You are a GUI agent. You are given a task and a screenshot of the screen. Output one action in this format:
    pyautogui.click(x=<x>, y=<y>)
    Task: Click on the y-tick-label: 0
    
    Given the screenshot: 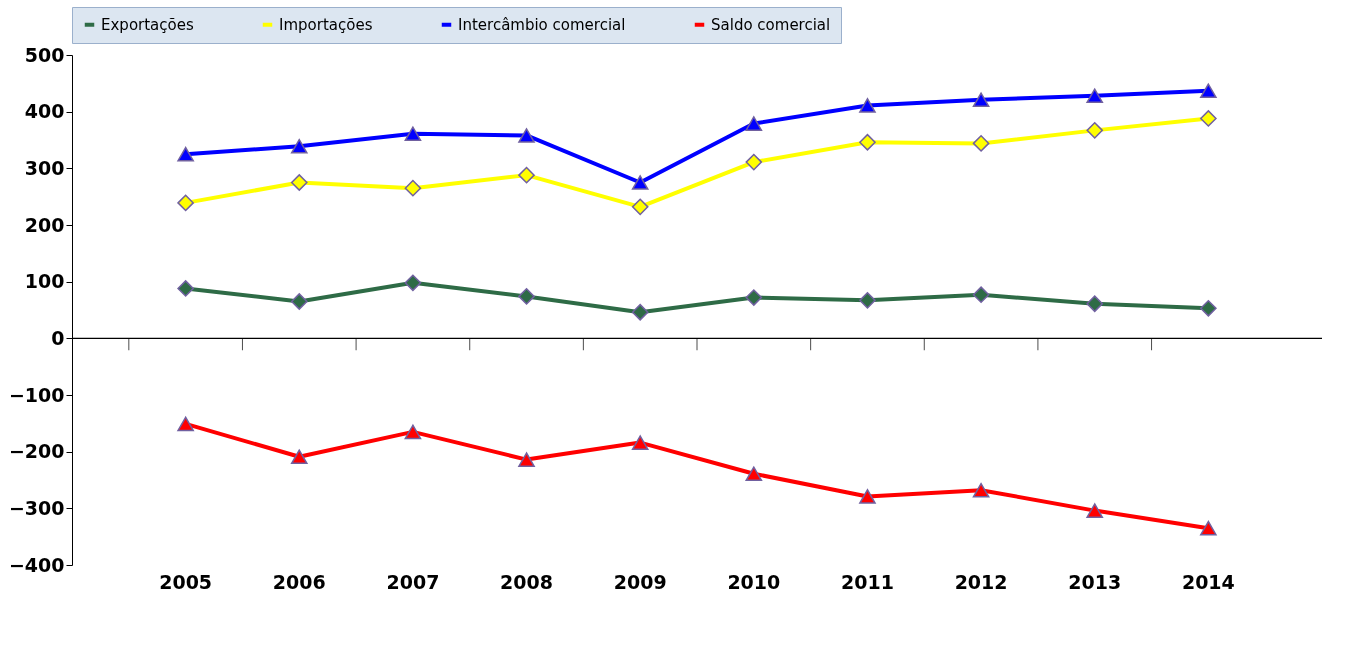 What is the action you would take?
    pyautogui.click(x=58, y=337)
    